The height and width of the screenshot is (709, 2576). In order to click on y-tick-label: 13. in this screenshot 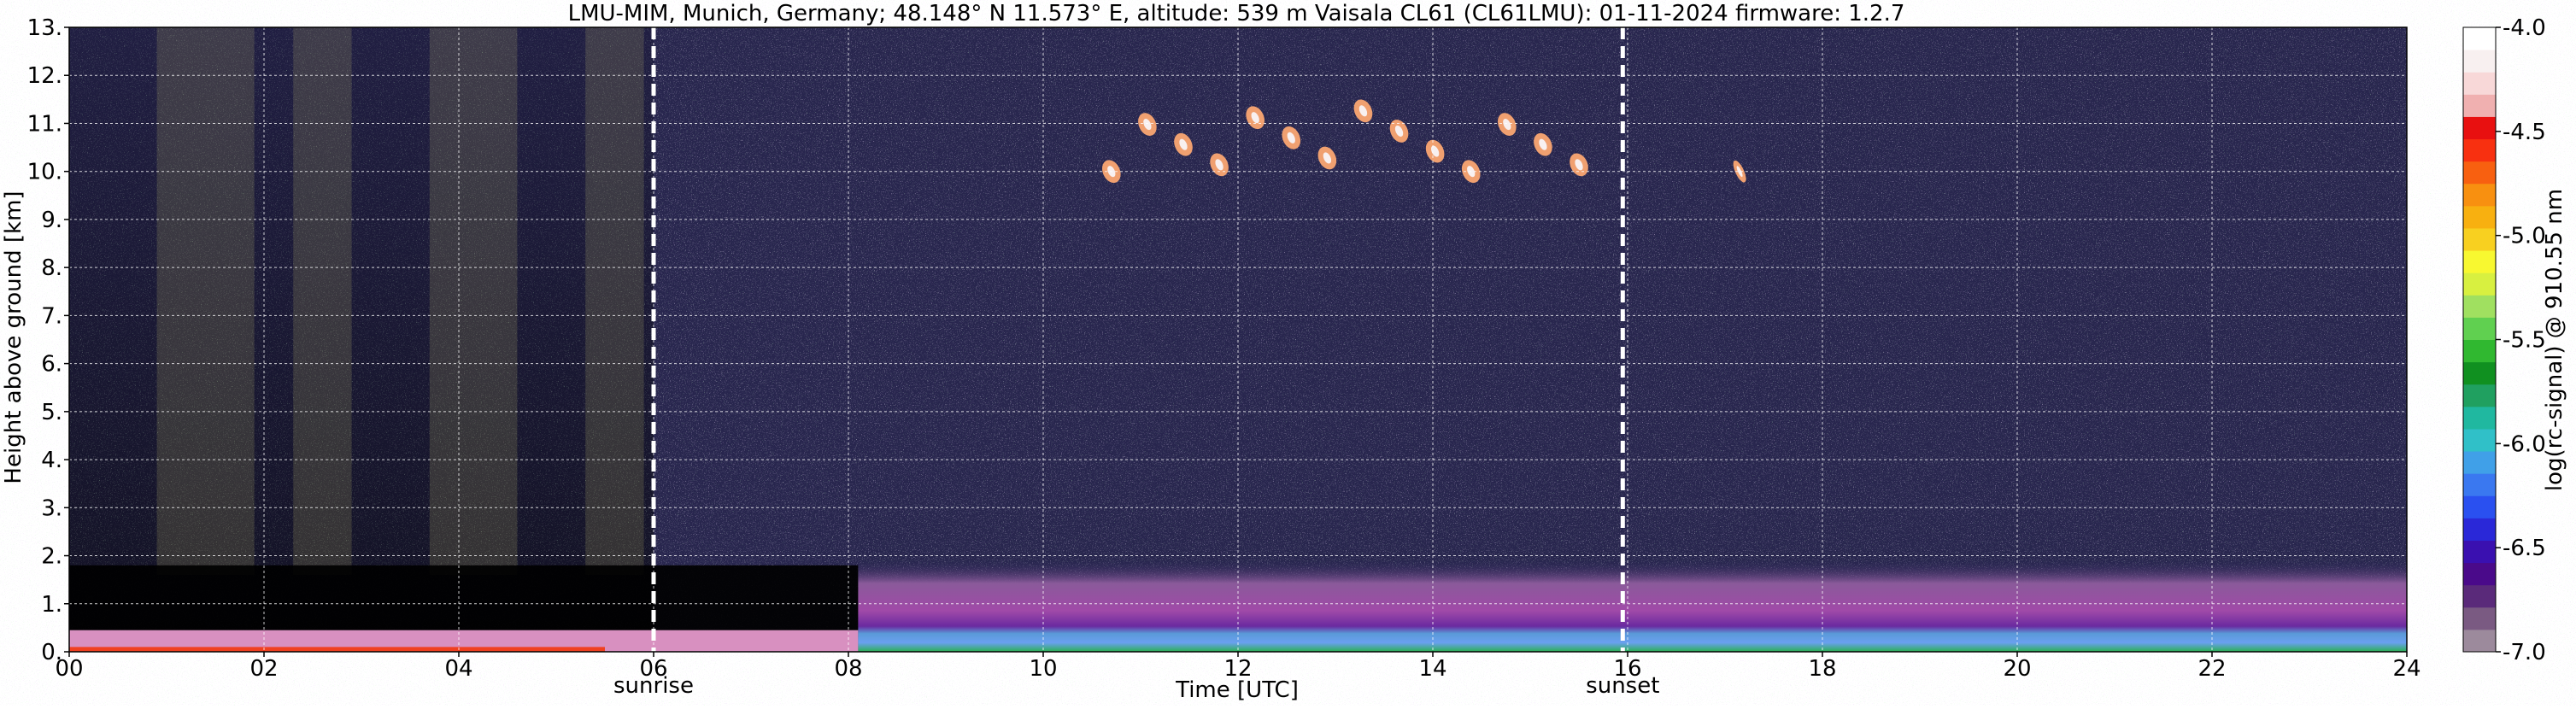, I will do `click(44, 28)`.